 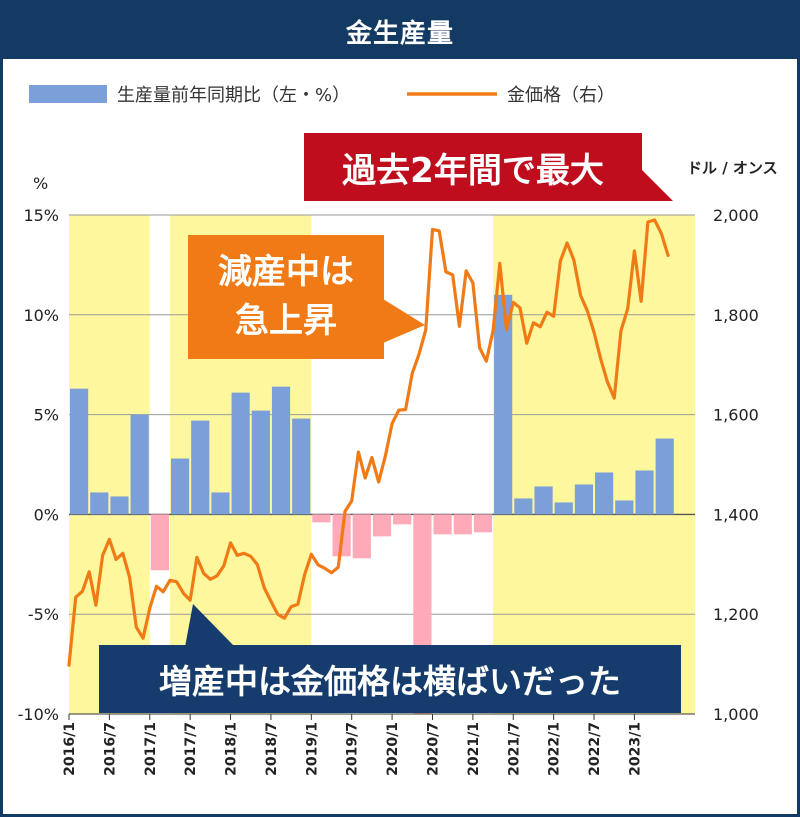 I want to click on x-tick-label: 2019/1, so click(x=312, y=749).